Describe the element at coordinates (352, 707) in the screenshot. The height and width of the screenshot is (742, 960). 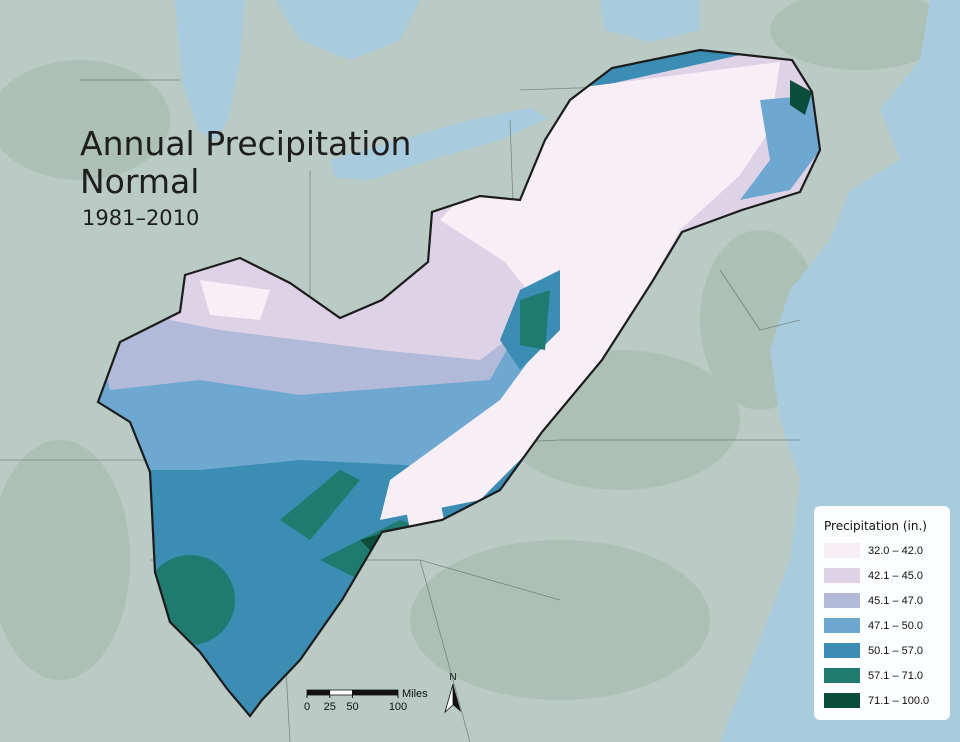
I see `scale-label: 50` at that location.